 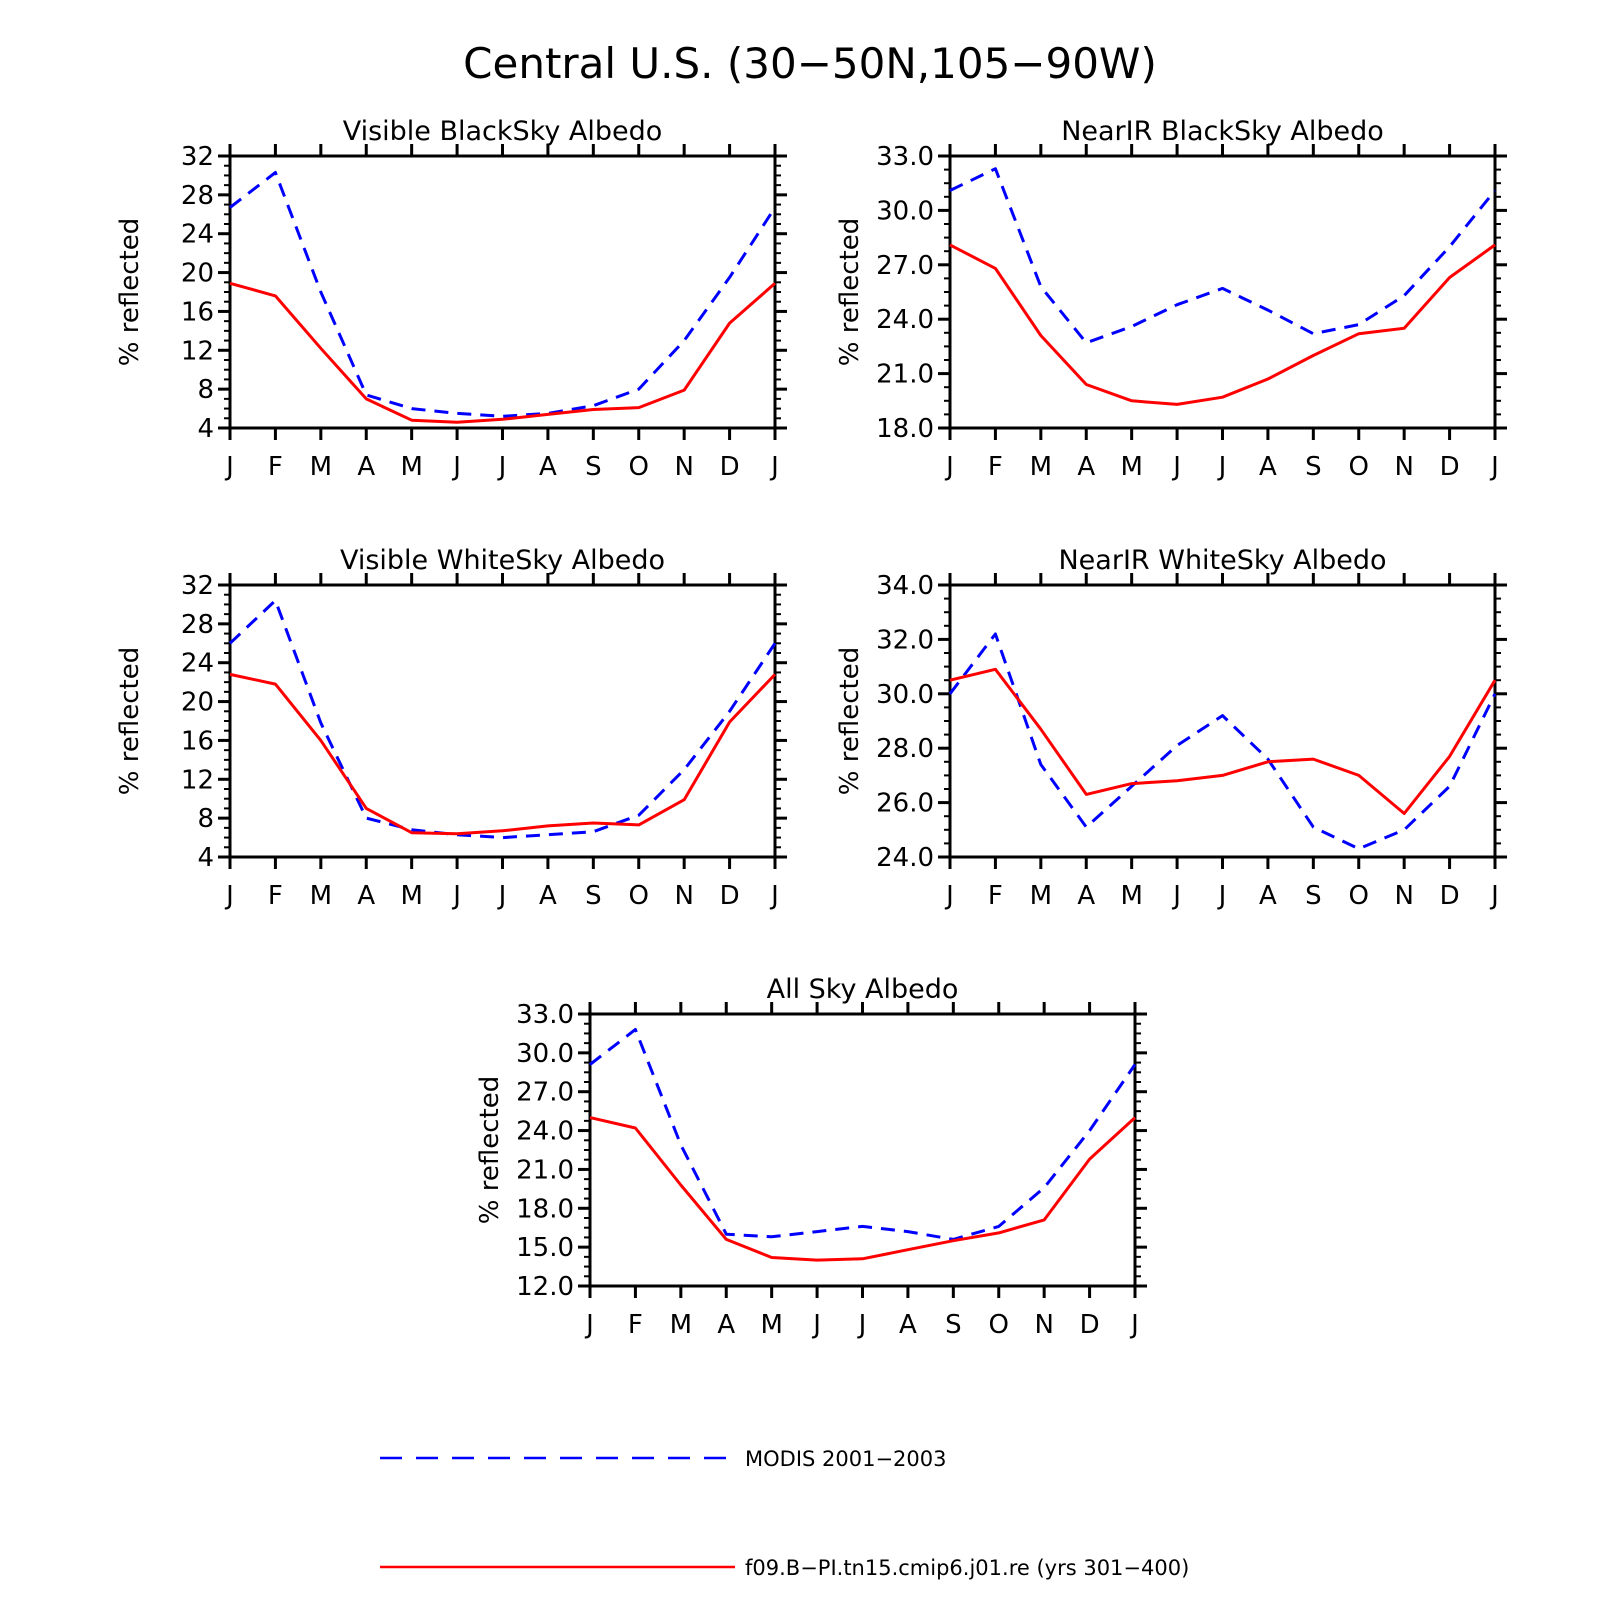 I want to click on y-tick-label: 33.0, so click(x=545, y=1015).